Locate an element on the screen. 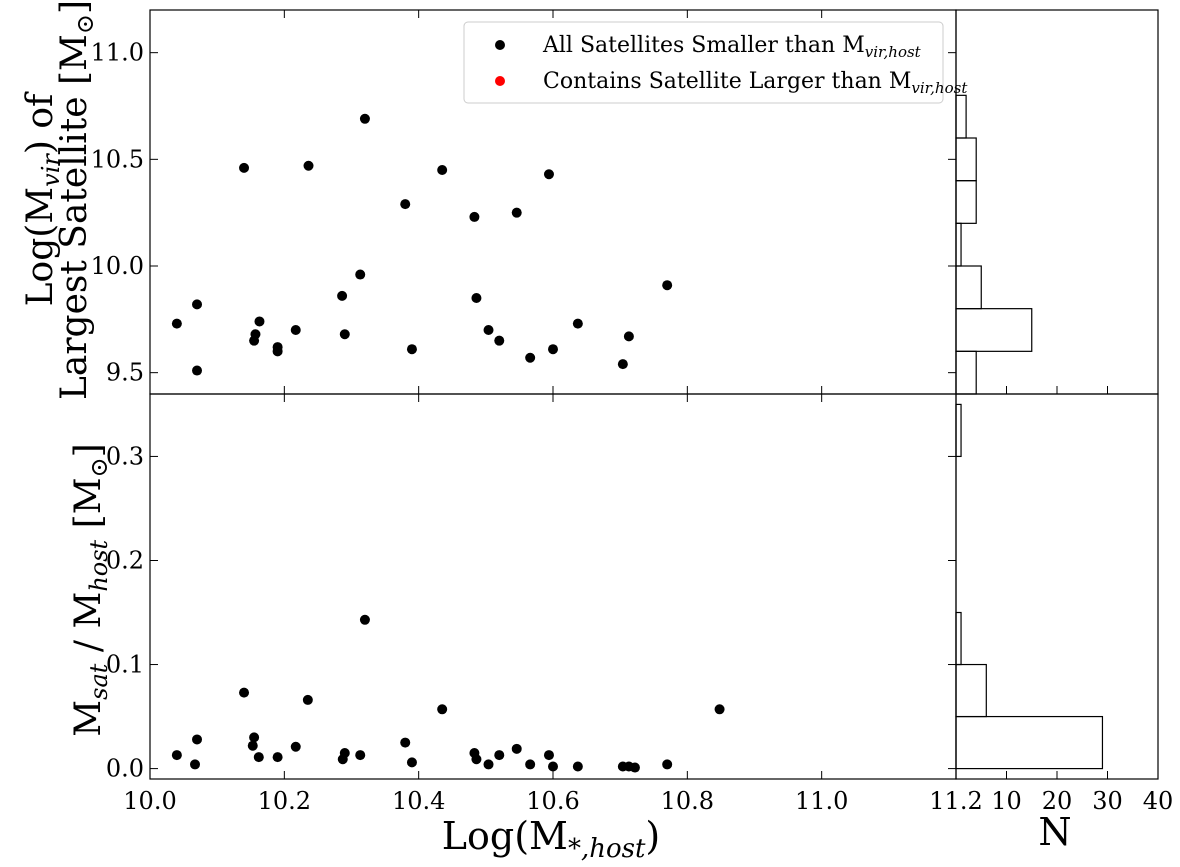 The image size is (1180, 867). histograms is located at coordinates (1029, 432).